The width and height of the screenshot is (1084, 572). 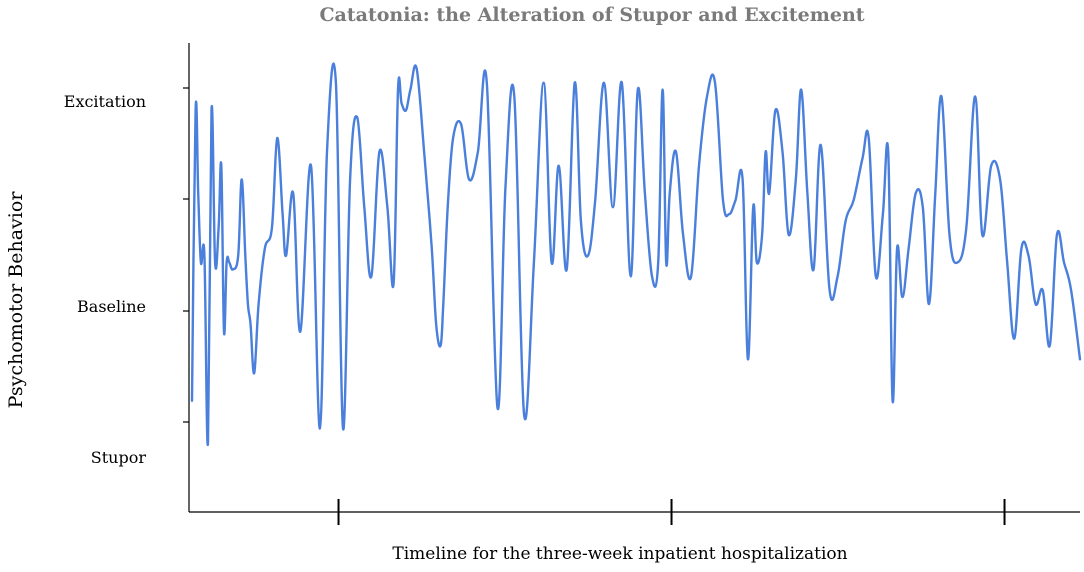 I want to click on y-tick-label-stupor: Stupor, so click(x=118, y=457).